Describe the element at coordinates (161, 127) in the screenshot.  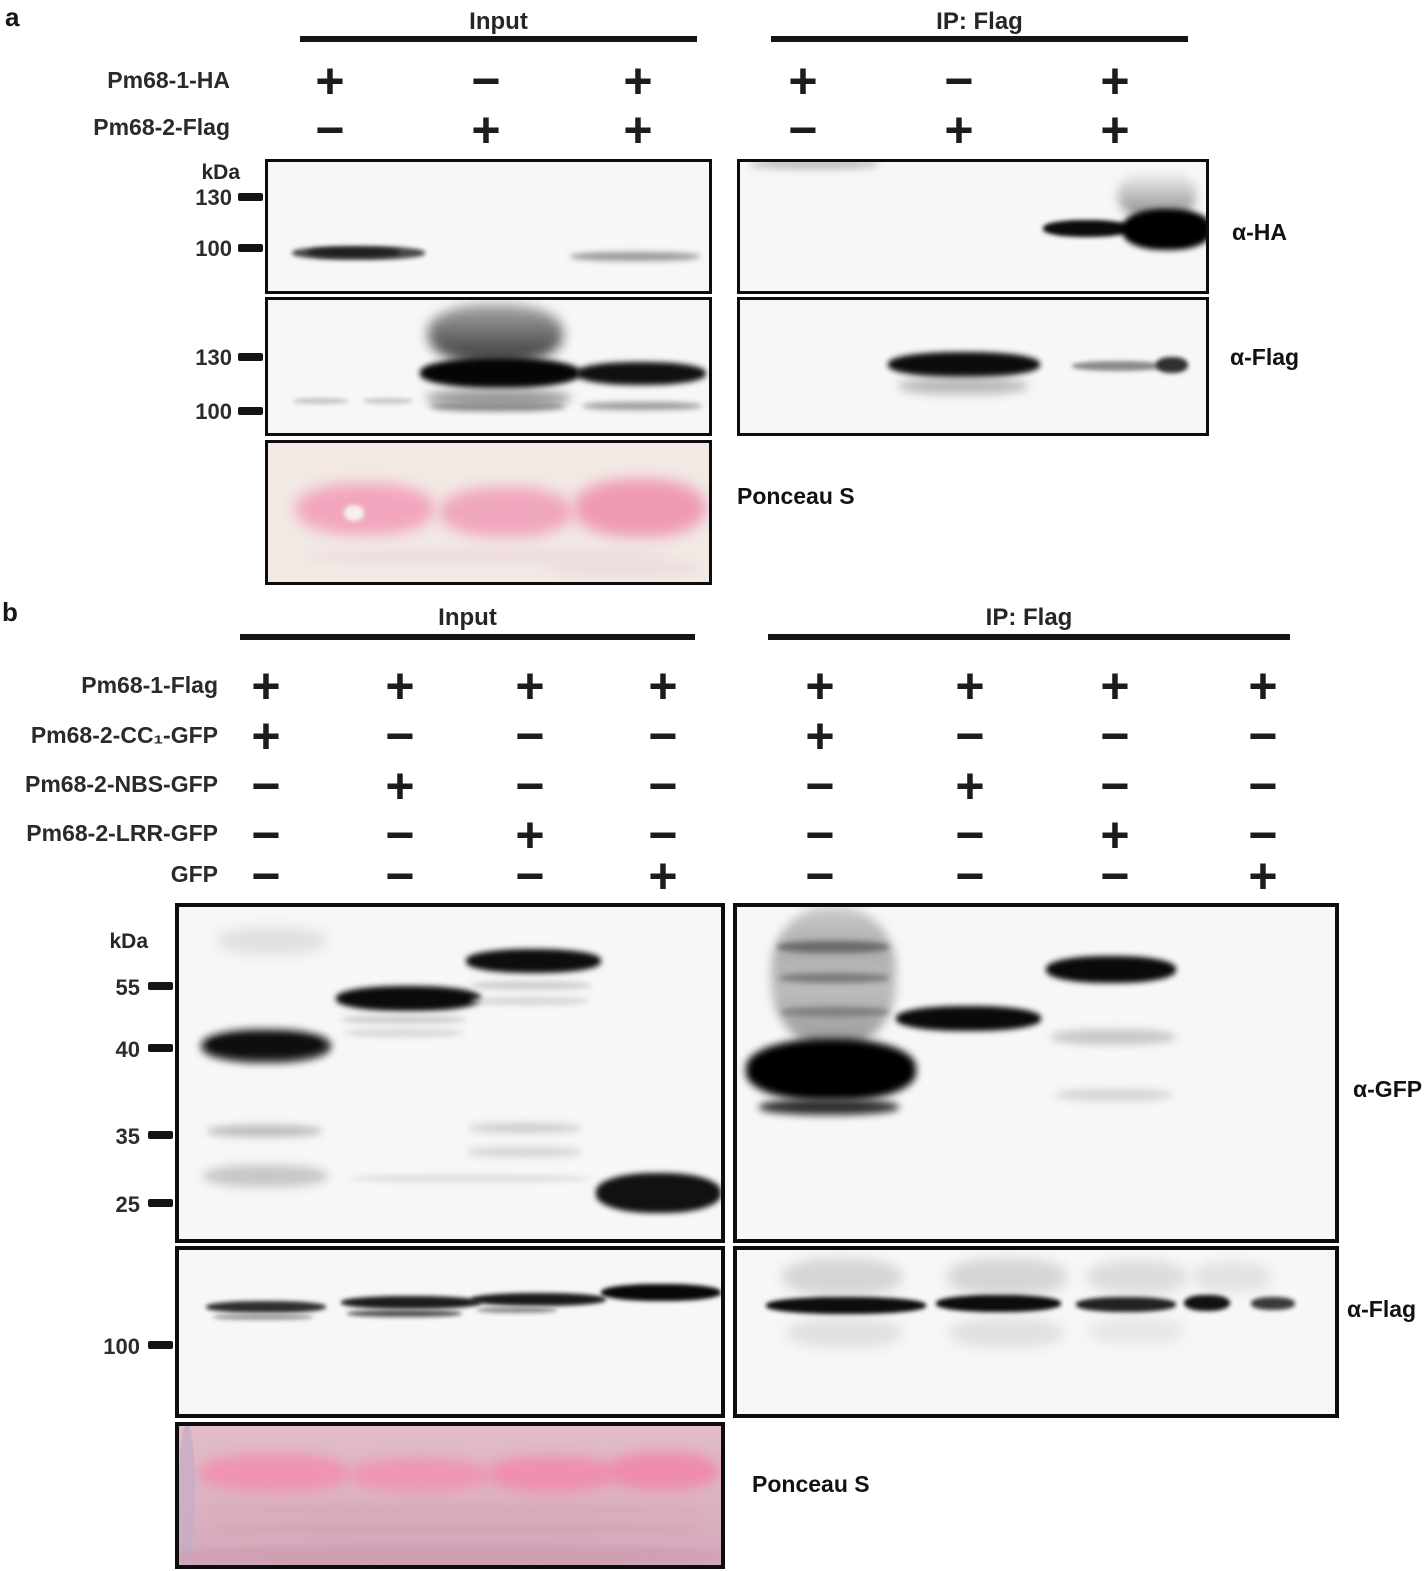
I see `row-label-pm68-2-flag: Pm68-2-Flag` at that location.